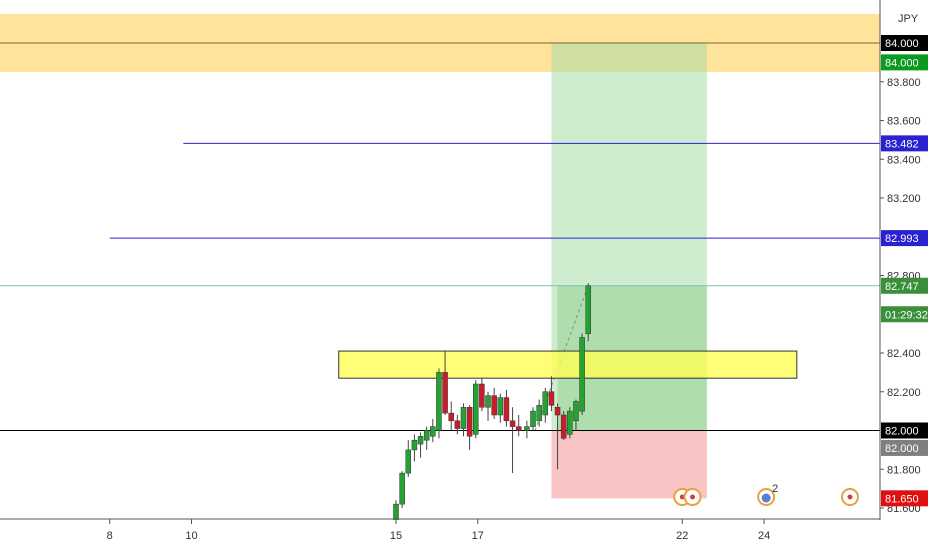  I want to click on price-tick-label: 81.800, so click(904, 470).